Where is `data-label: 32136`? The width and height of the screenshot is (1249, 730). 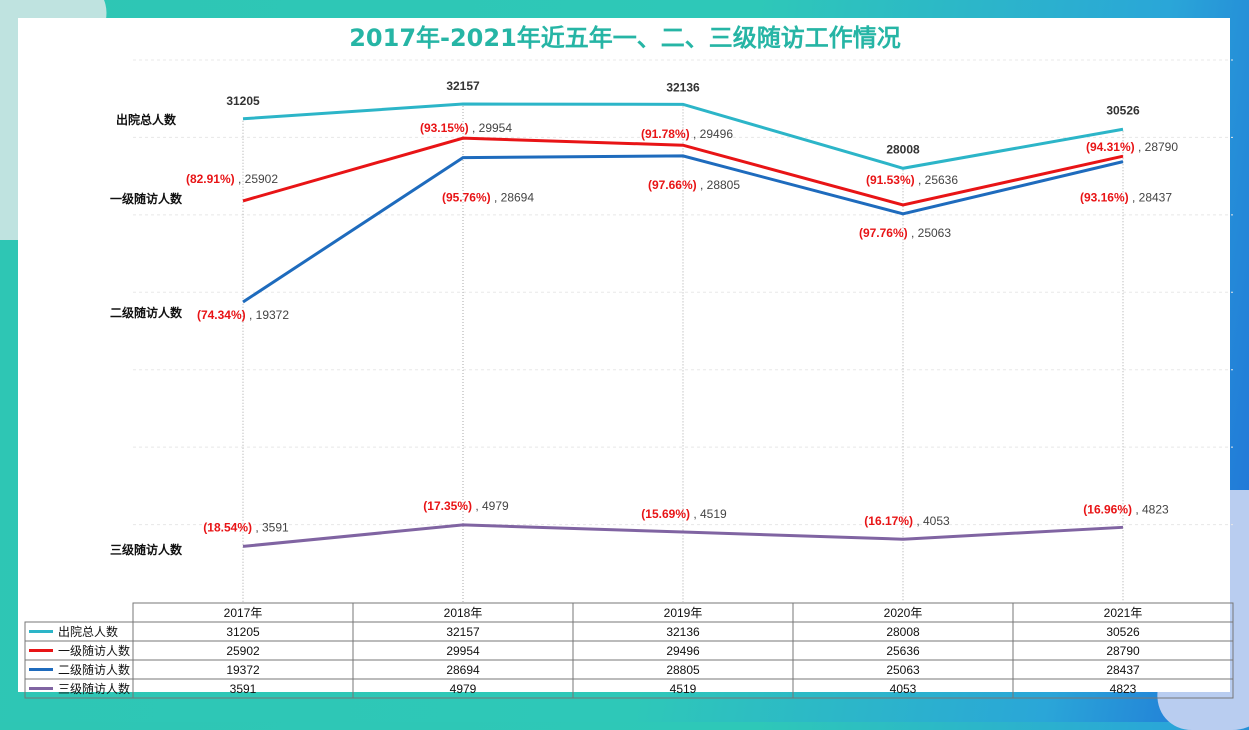 data-label: 32136 is located at coordinates (683, 87).